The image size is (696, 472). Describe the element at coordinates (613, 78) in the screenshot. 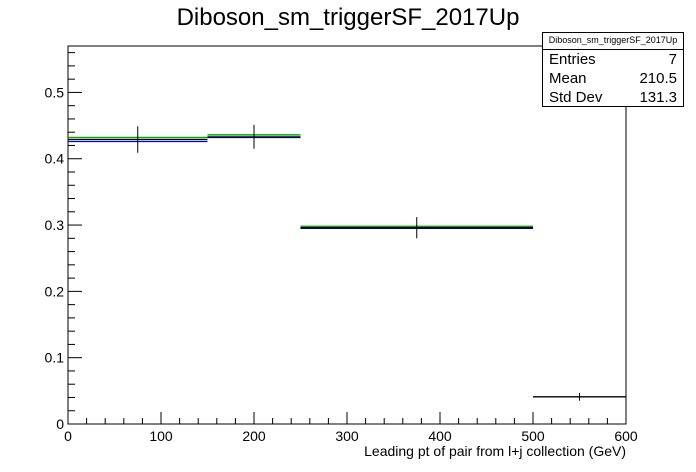

I see `stats-mean-row: Mean 210.5` at that location.